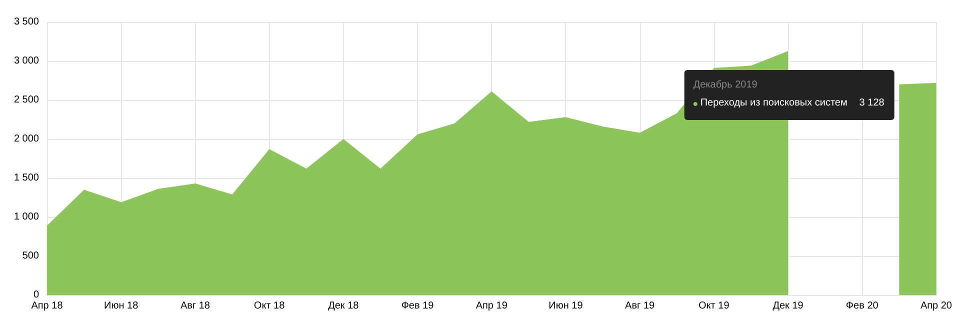 This screenshot has height=324, width=955. Describe the element at coordinates (872, 103) in the screenshot. I see `annotation: 3 128` at that location.